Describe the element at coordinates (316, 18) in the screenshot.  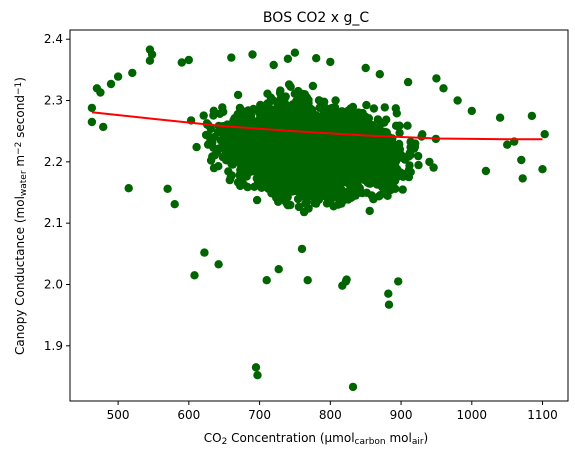
I see `chart-title: BOS CO2 x g_C` at that location.